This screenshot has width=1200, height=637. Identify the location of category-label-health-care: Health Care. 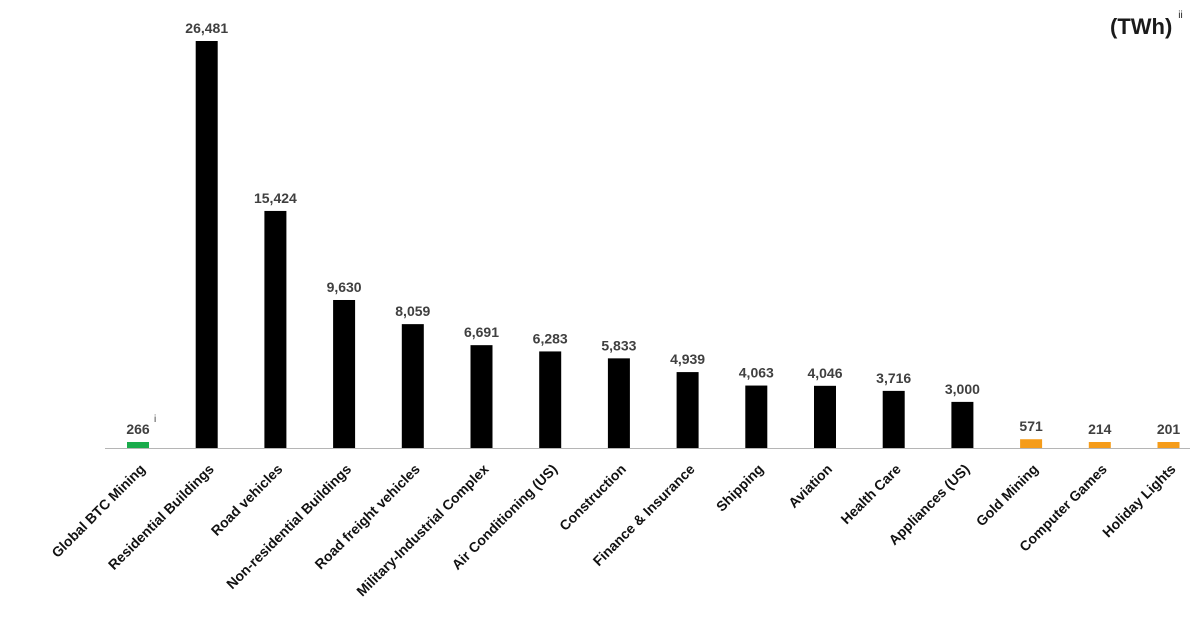
(870, 494).